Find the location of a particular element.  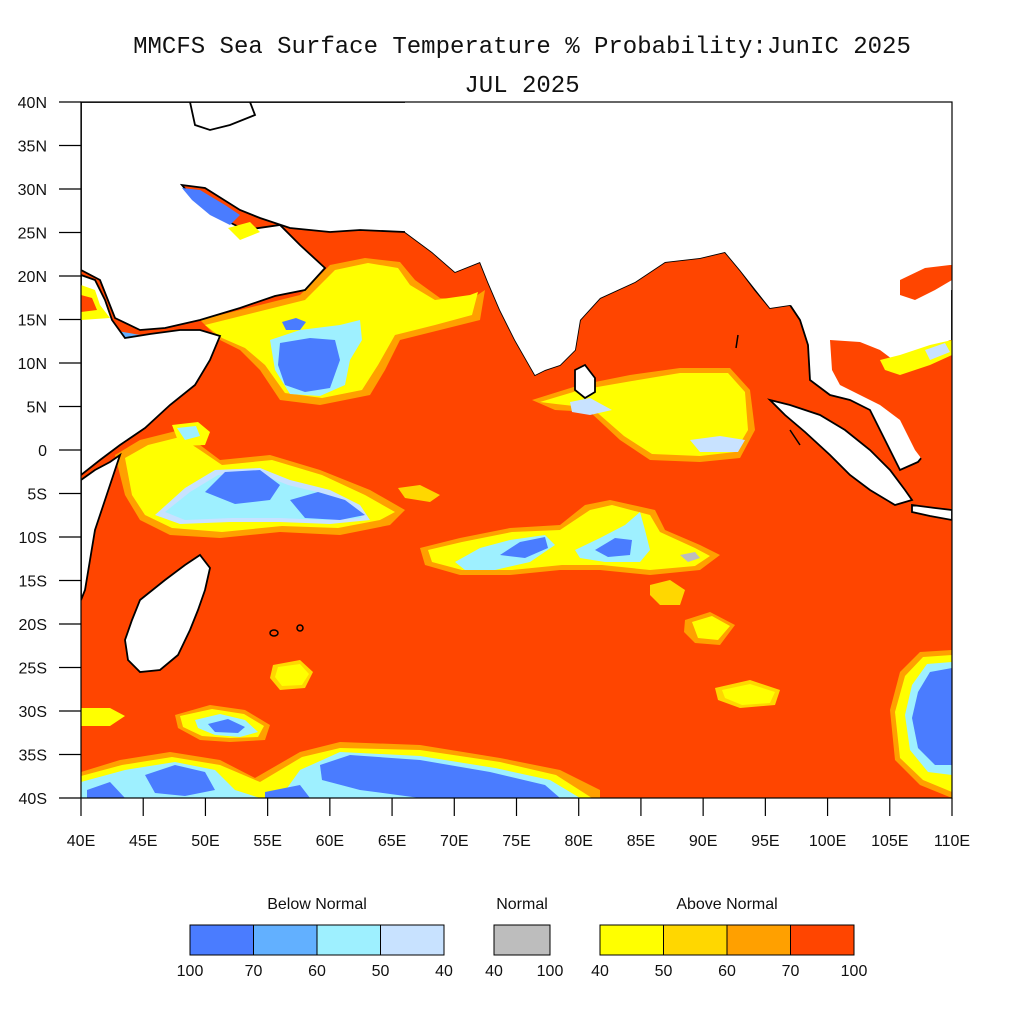

legend-below-normal-title: Below Normal is located at coordinates (317, 904).